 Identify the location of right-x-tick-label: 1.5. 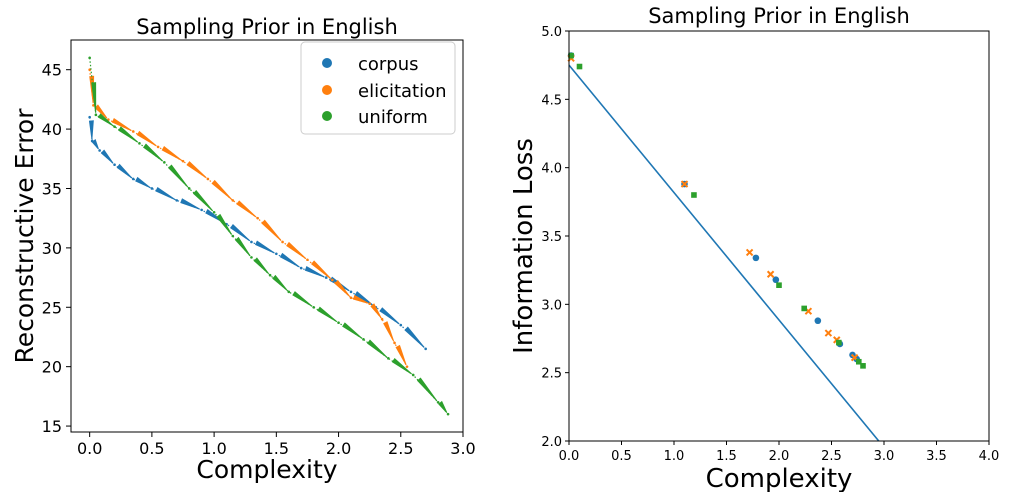
(726, 456).